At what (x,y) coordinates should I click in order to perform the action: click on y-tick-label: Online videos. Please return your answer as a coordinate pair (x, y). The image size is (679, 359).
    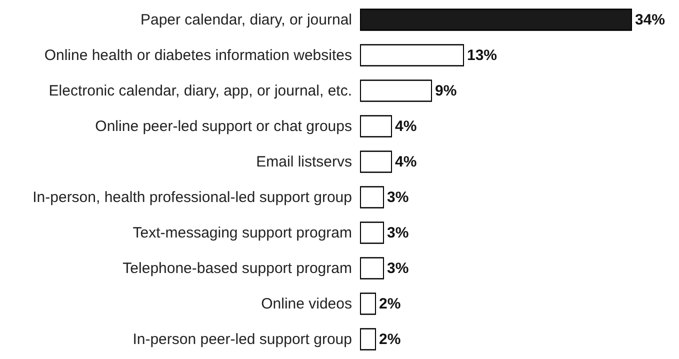
    Looking at the image, I should click on (306, 303).